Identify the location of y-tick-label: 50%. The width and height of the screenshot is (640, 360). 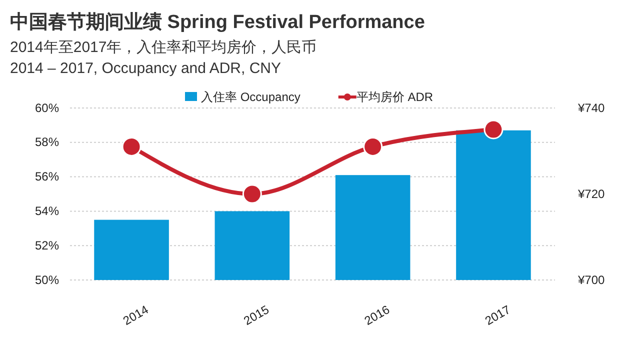
(47, 279).